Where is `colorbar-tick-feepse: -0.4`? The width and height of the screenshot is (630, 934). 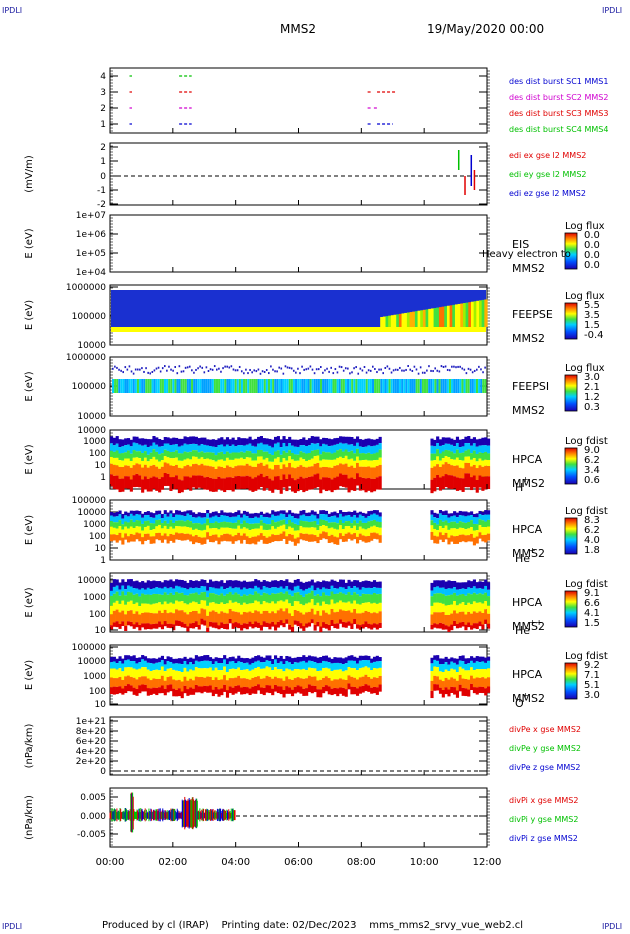 colorbar-tick-feepse: -0.4 is located at coordinates (594, 335).